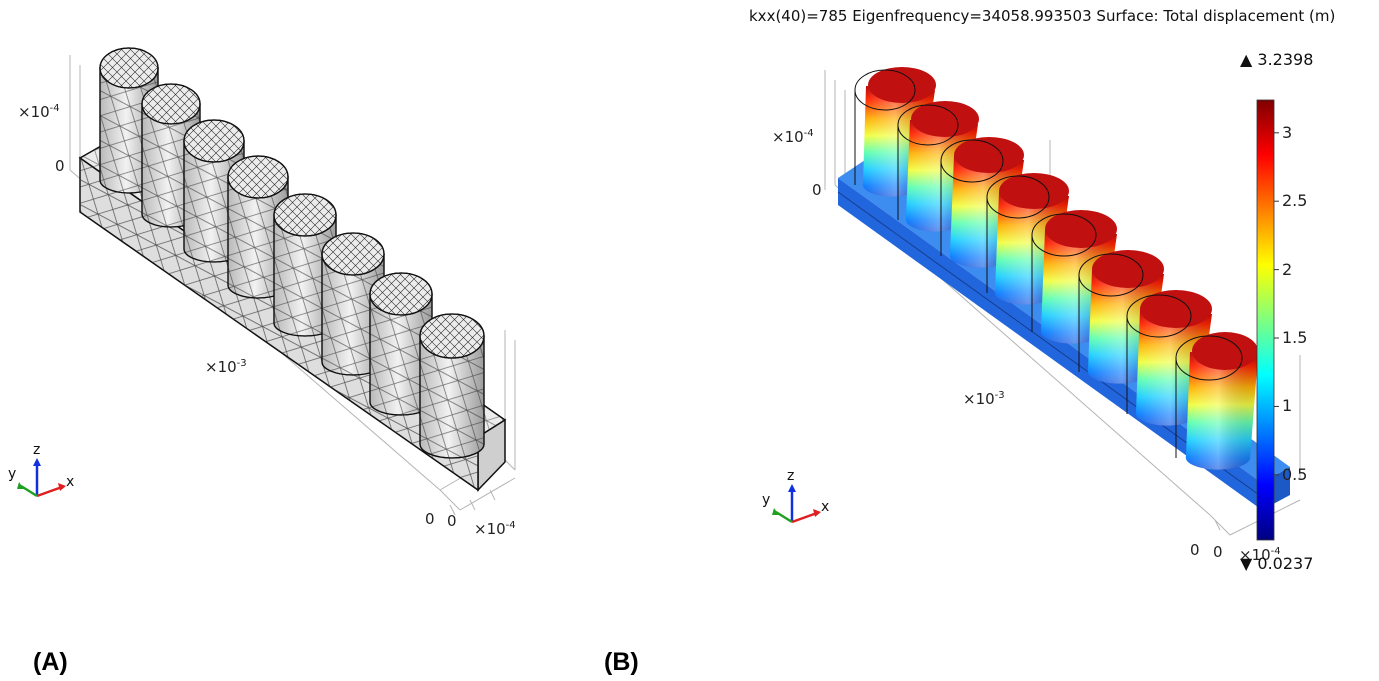 This screenshot has height=681, width=1379. What do you see at coordinates (495, 529) in the screenshot?
I see `panel-a-y-scale-label: ×10⁻⁴` at bounding box center [495, 529].